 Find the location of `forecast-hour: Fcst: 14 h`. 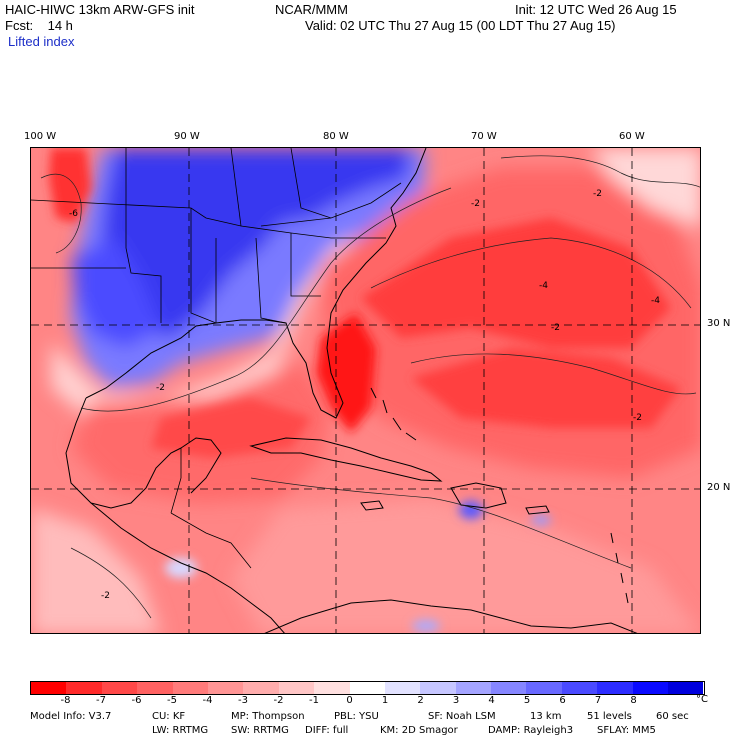

forecast-hour: Fcst: 14 h is located at coordinates (39, 25).